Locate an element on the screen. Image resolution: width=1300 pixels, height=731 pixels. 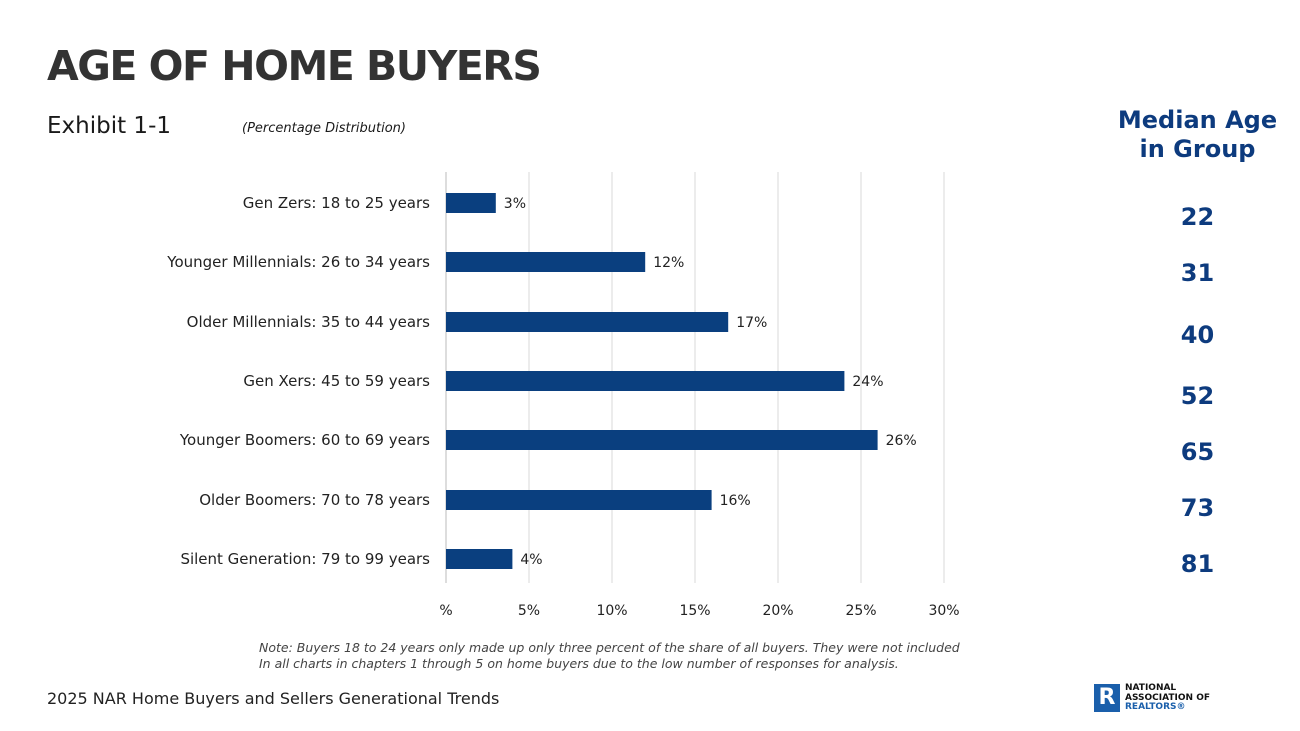
category-label: Older Boomers: 70 to 78 years is located at coordinates (314, 500).